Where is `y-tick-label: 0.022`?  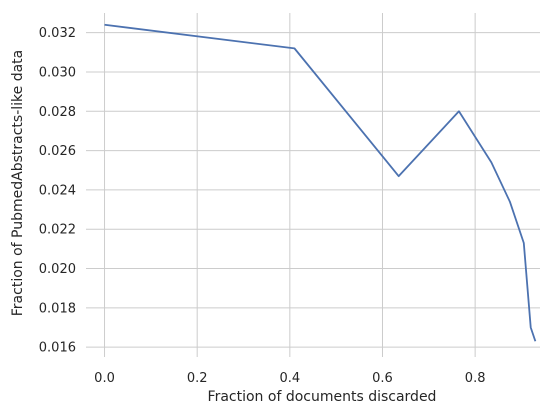 y-tick-label: 0.022 is located at coordinates (57, 230).